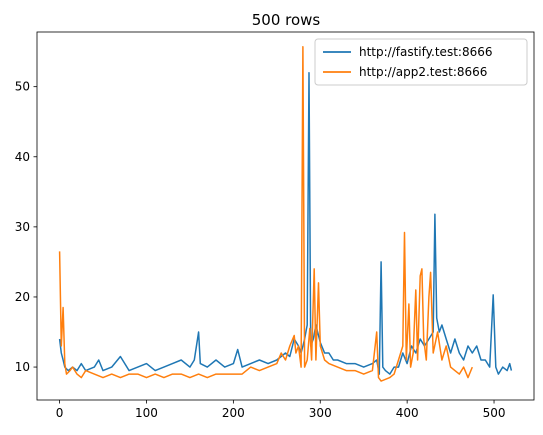 The height and width of the screenshot is (435, 543). I want to click on x-tick-label: 200, so click(233, 413).